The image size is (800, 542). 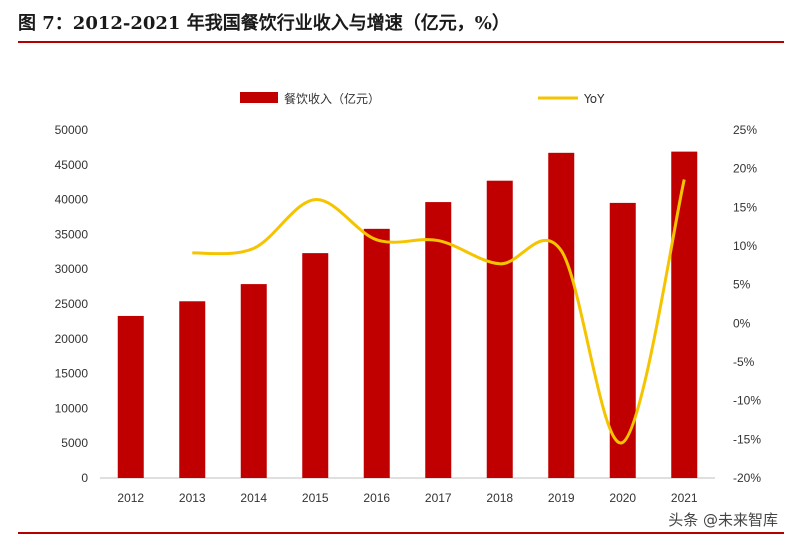 I want to click on legend-label-line: YoY, so click(x=594, y=99).